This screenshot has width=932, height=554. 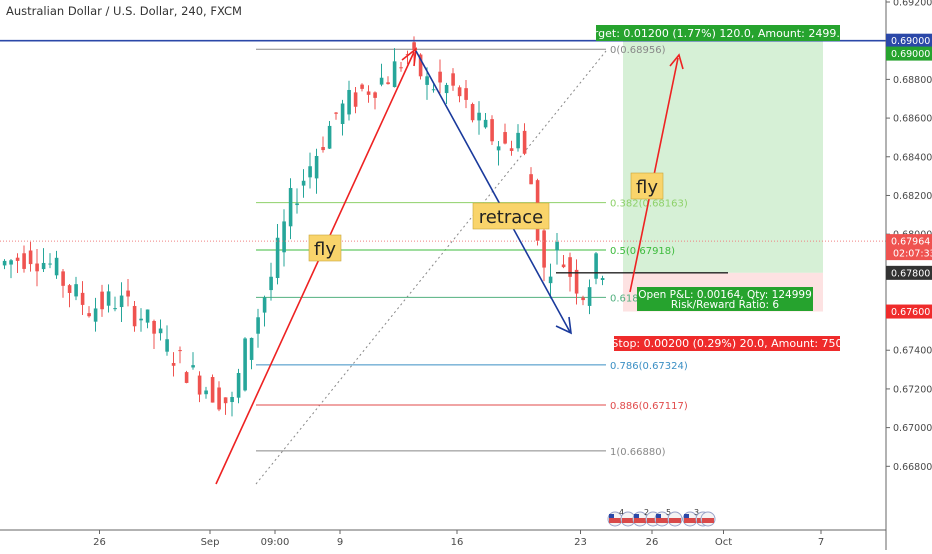 What do you see at coordinates (725, 305) in the screenshot?
I see `rr-label-text: Risk/Reward Ratio: 6` at bounding box center [725, 305].